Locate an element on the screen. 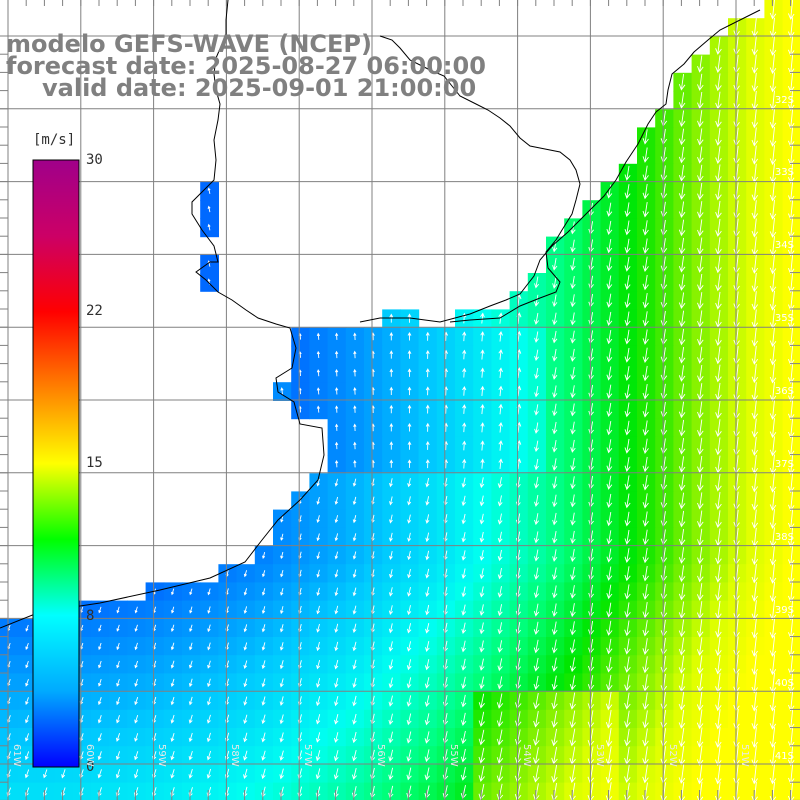 This screenshot has width=800, height=800. model-title: modelo GEFS-WAVE (NCEP) is located at coordinates (189, 44).